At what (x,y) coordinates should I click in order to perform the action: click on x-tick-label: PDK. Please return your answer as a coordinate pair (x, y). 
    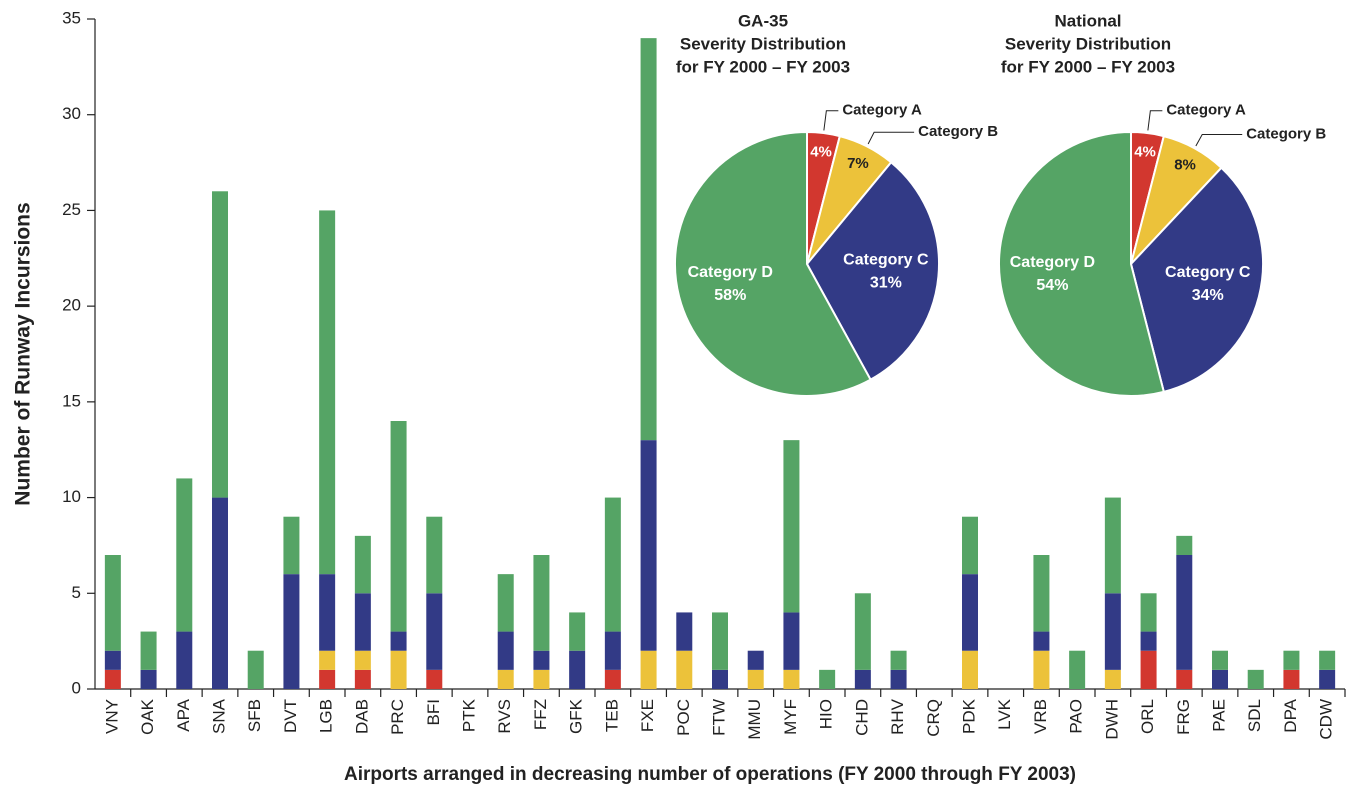
    Looking at the image, I should click on (968, 716).